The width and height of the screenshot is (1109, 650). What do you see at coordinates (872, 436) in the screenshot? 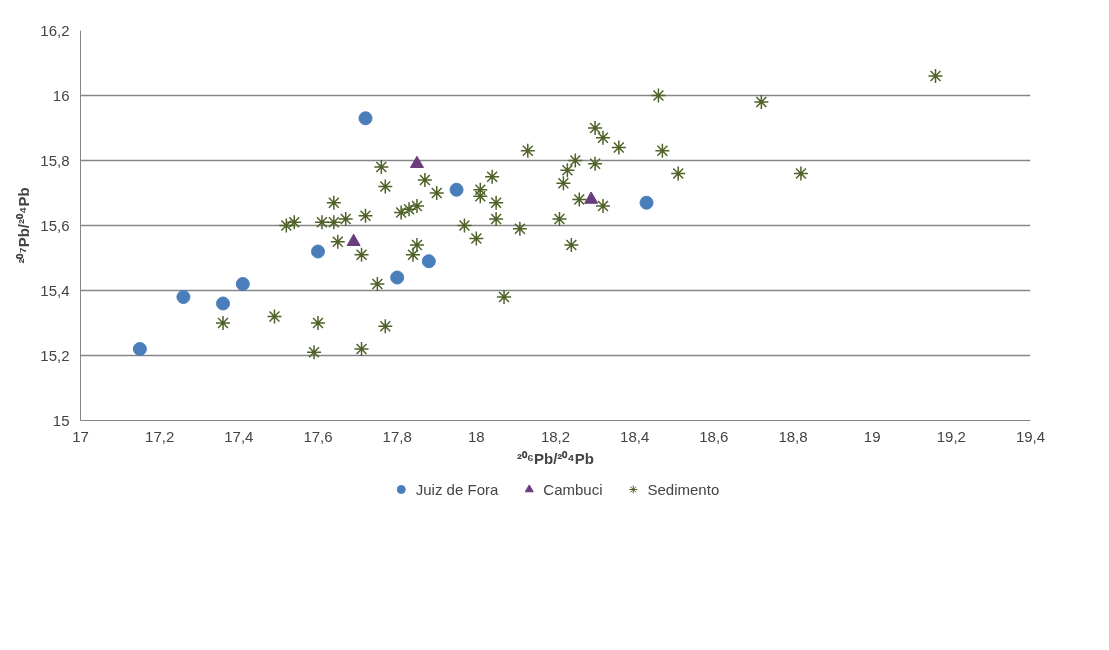
I see `x-tick-label: 19` at bounding box center [872, 436].